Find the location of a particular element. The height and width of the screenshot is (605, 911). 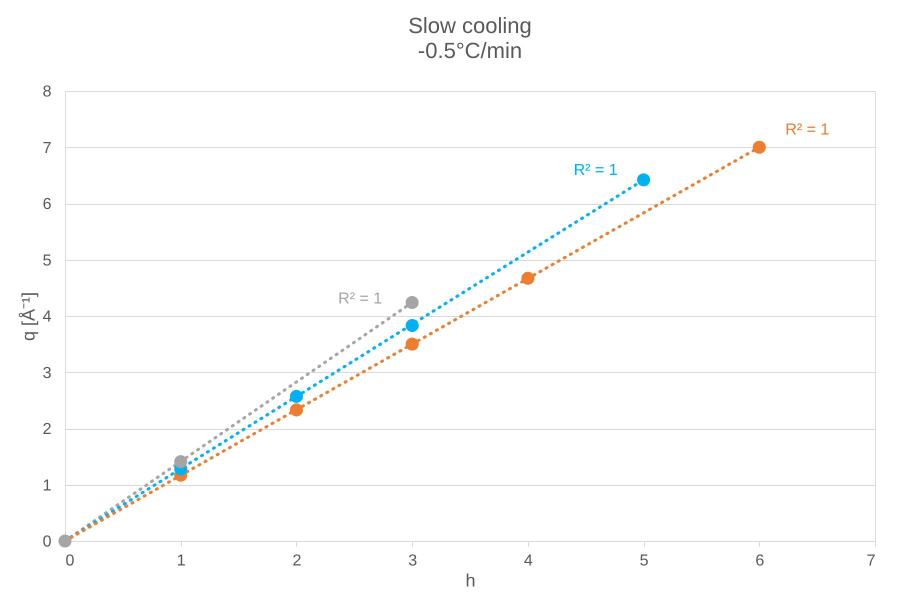

x-tick-label: 0 is located at coordinates (70, 561).